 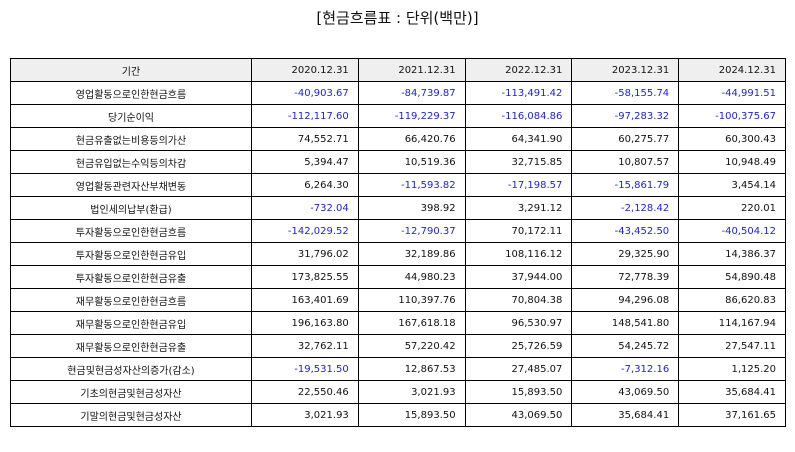 I want to click on value-cell: 32,715.85, so click(x=518, y=162).